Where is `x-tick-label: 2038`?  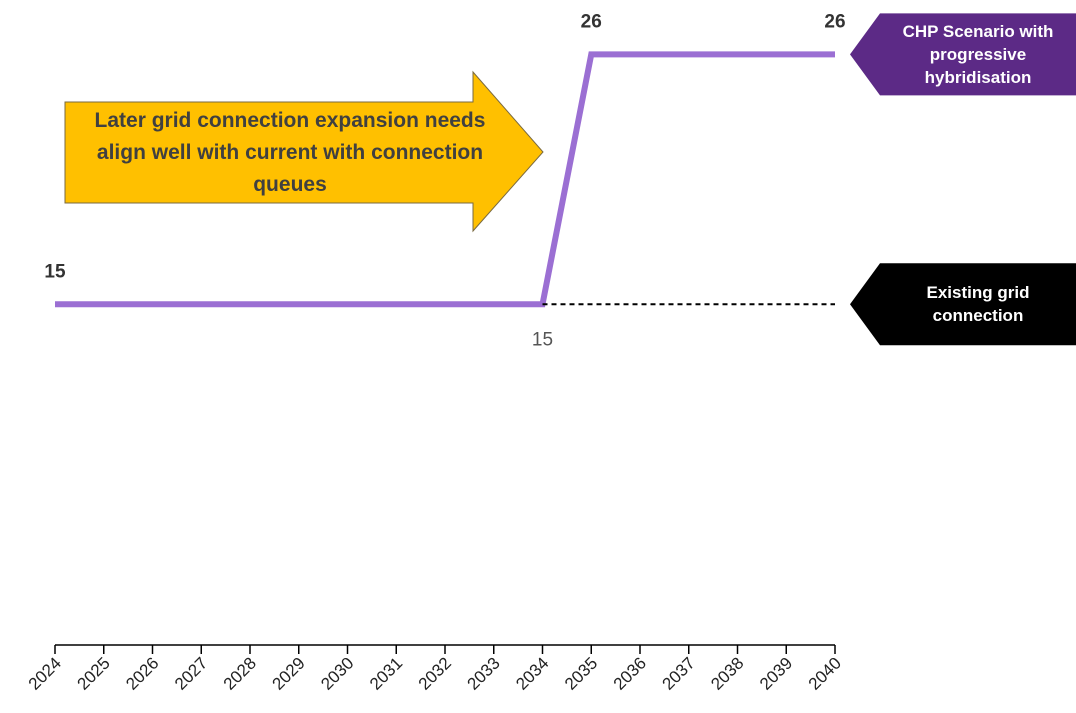
x-tick-label: 2038 is located at coordinates (727, 674).